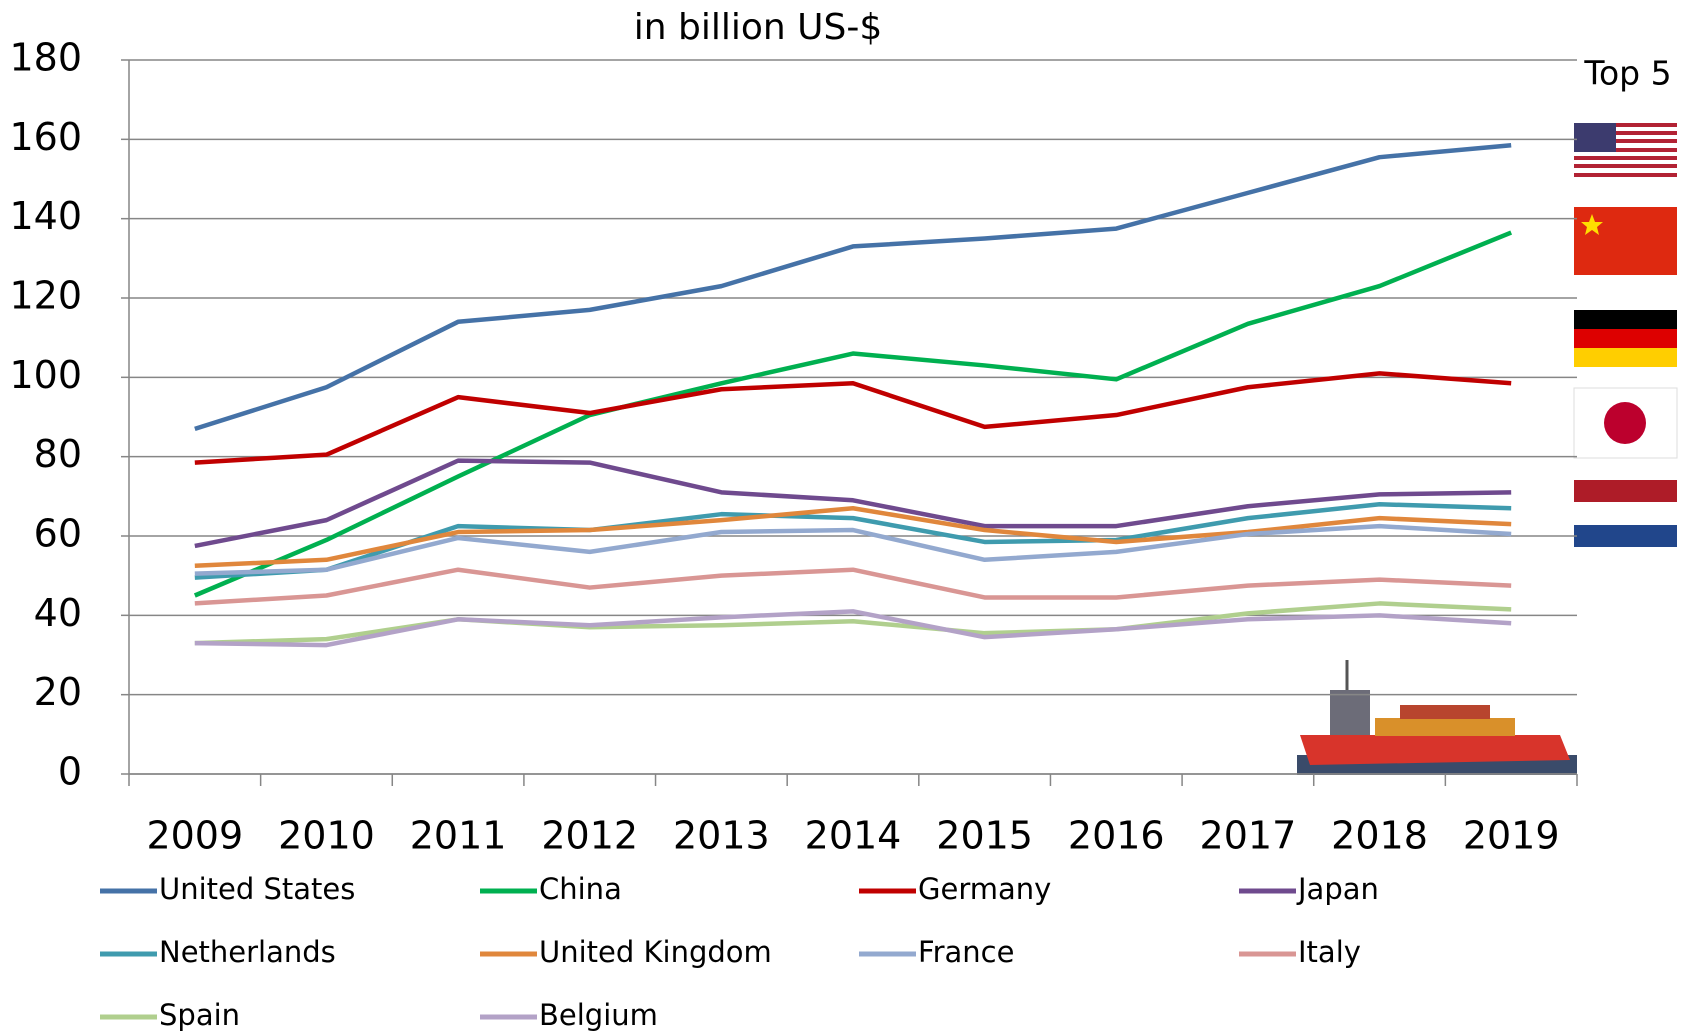  Describe the element at coordinates (984, 836) in the screenshot. I see `x-tick-label: 2015` at that location.